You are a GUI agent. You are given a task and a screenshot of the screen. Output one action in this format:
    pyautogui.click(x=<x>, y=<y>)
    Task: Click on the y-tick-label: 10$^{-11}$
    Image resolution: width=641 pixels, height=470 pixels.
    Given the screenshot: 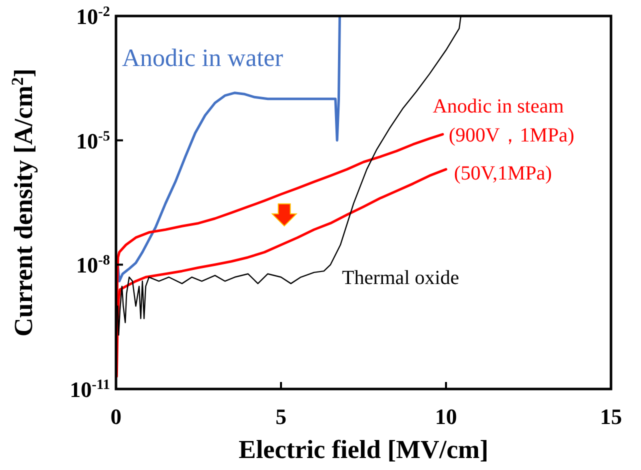 What is the action you would take?
    pyautogui.click(x=90, y=389)
    